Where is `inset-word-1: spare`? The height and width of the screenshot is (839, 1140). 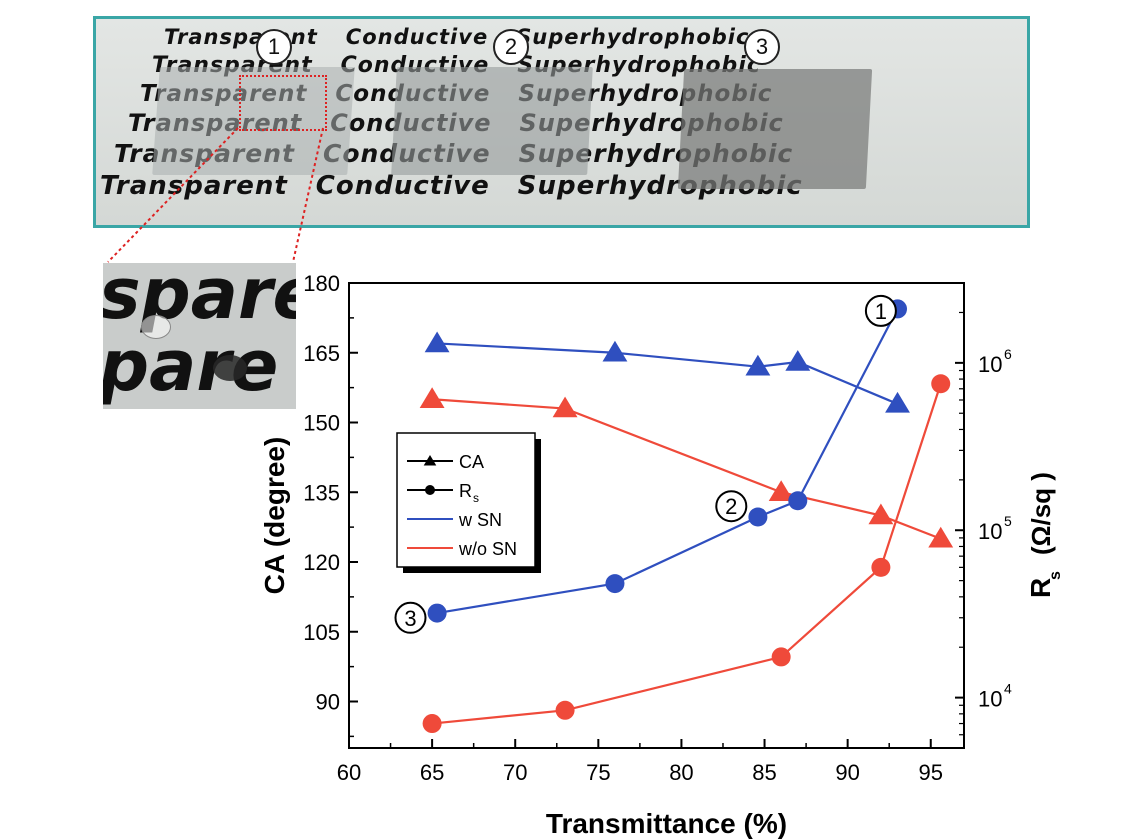 inset-word-1: spare is located at coordinates (199, 299).